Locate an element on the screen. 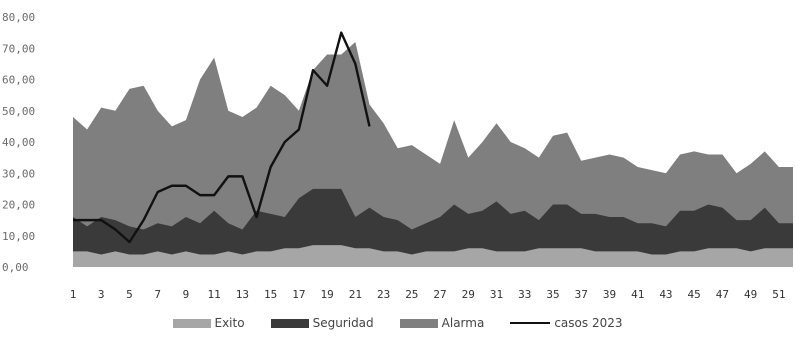 The height and width of the screenshot is (339, 795). area-exito is located at coordinates (433, 256).